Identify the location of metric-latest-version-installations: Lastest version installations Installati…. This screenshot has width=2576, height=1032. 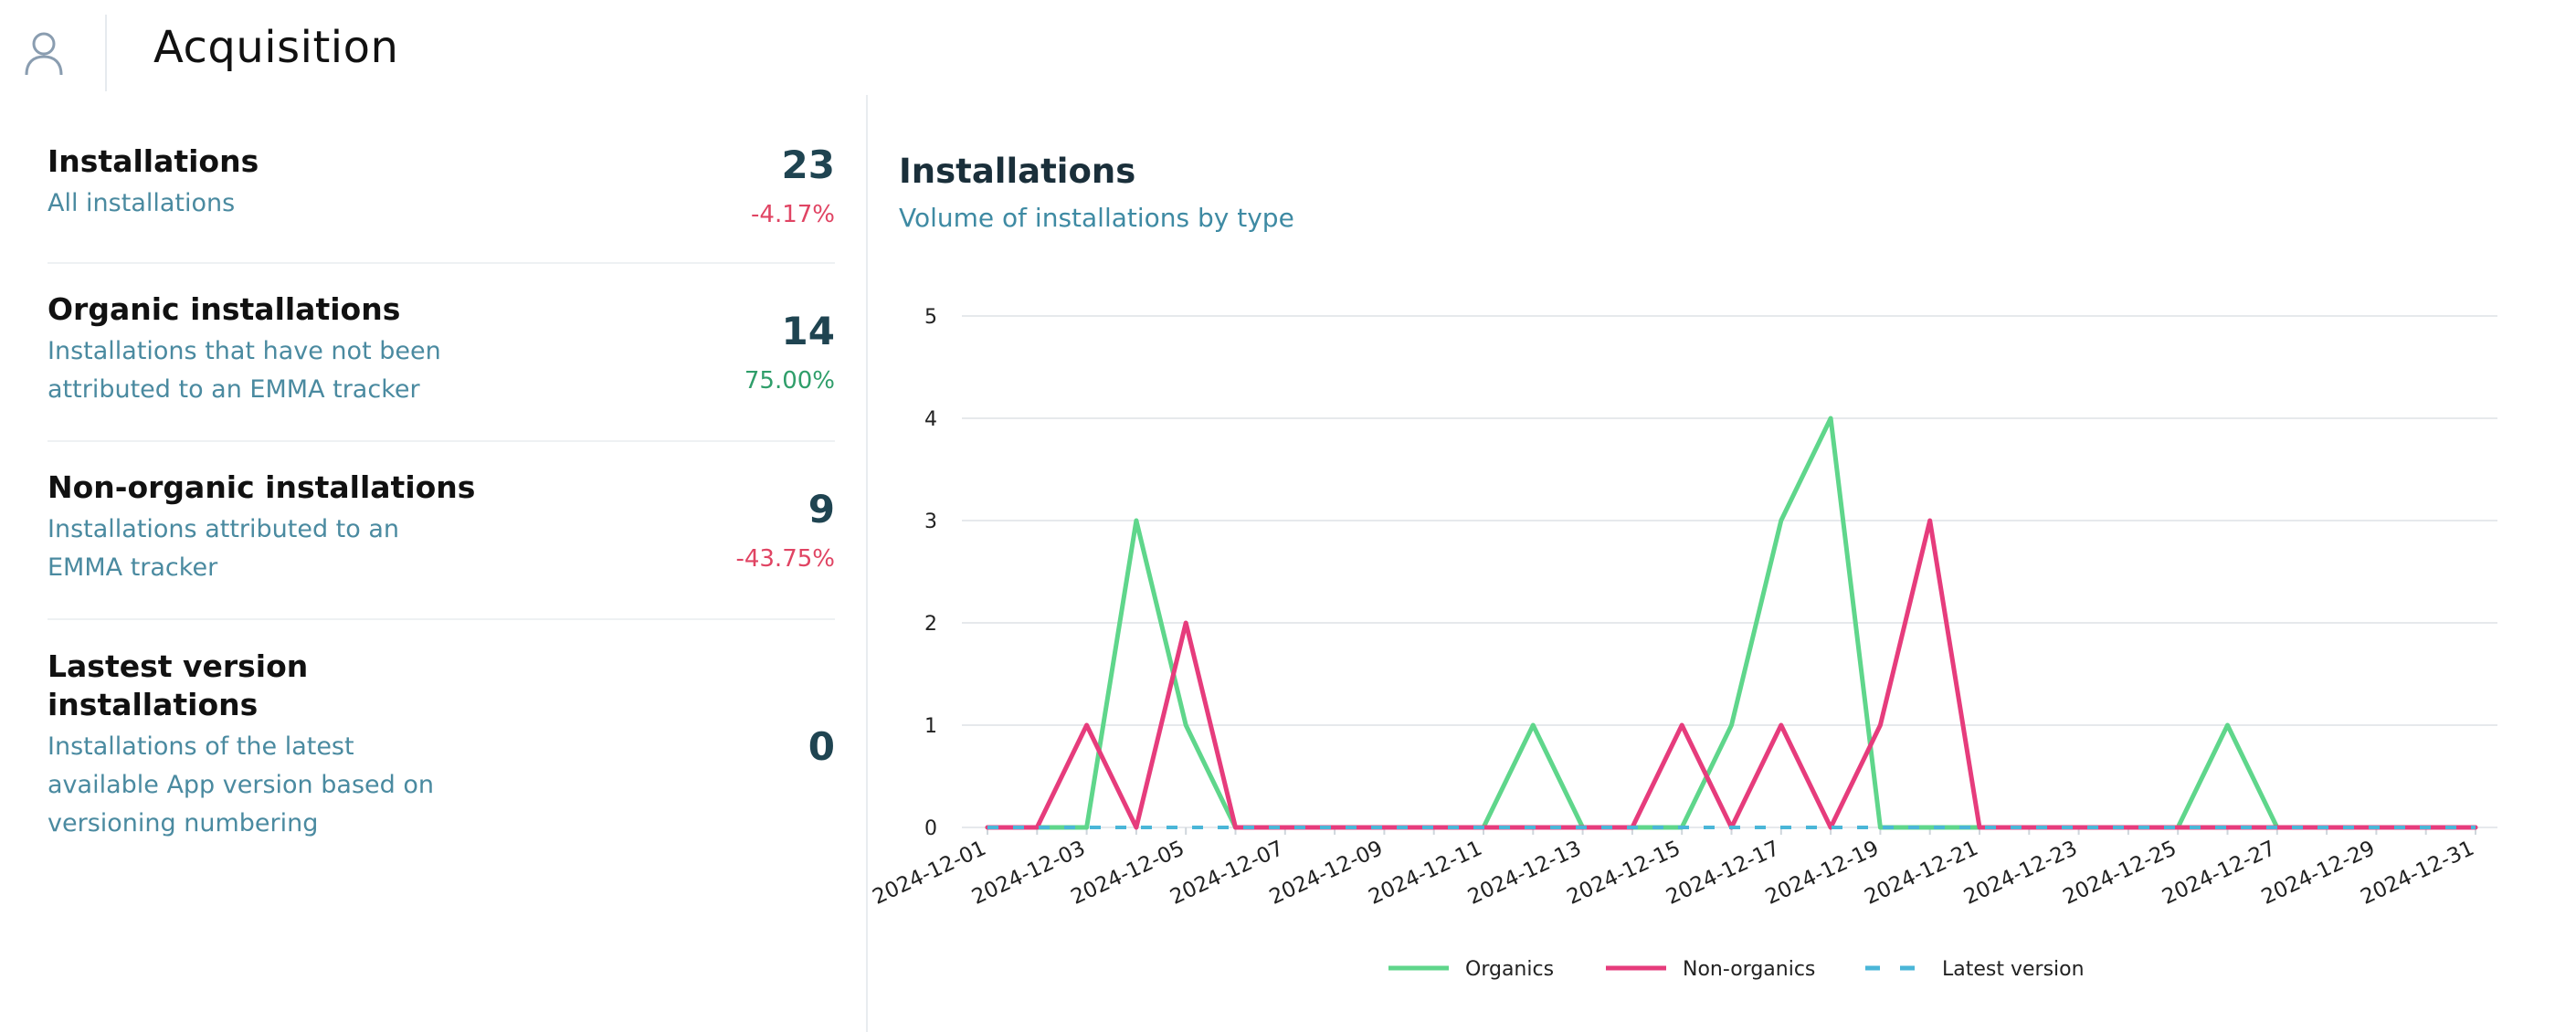
(441, 745).